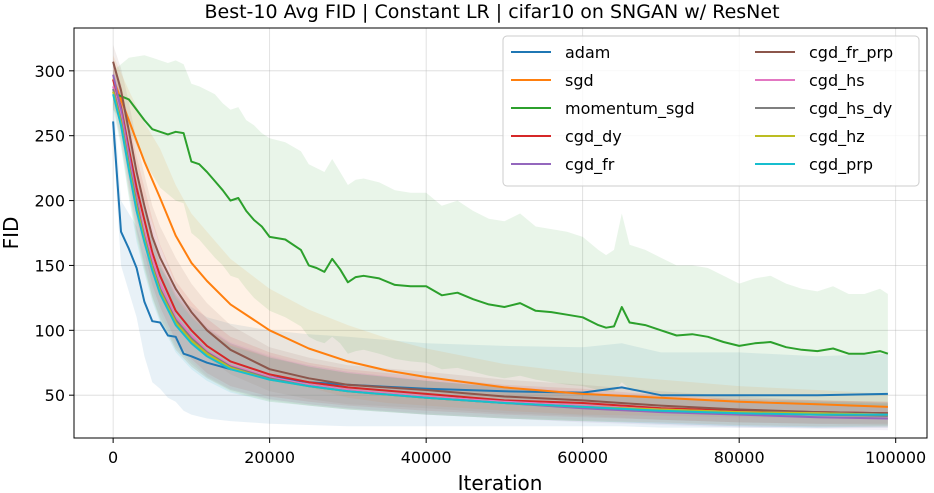 This screenshot has height=493, width=934. What do you see at coordinates (500, 482) in the screenshot?
I see `x-axis-label: Iteration` at bounding box center [500, 482].